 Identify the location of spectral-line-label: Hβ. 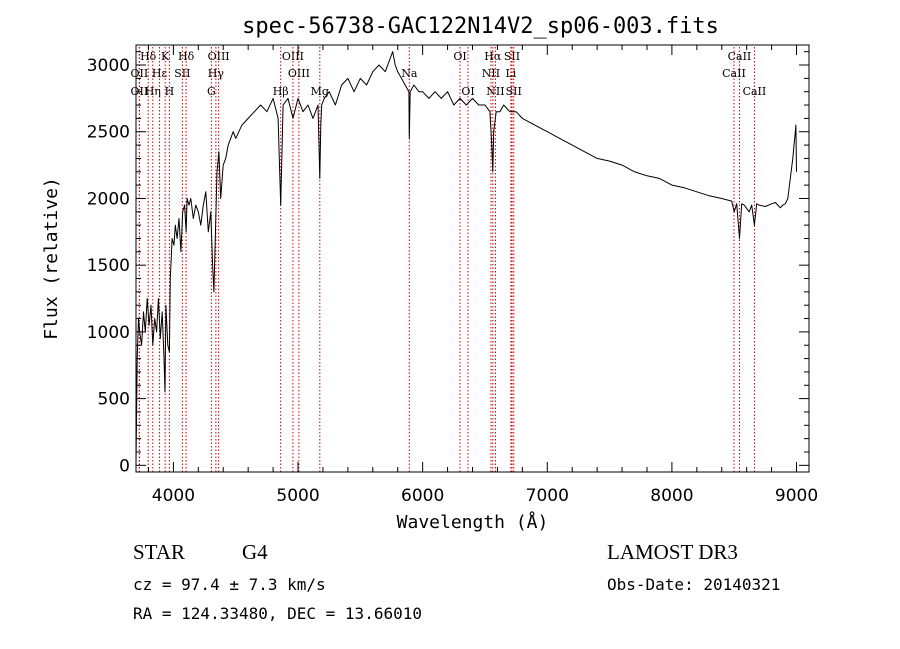
(281, 91).